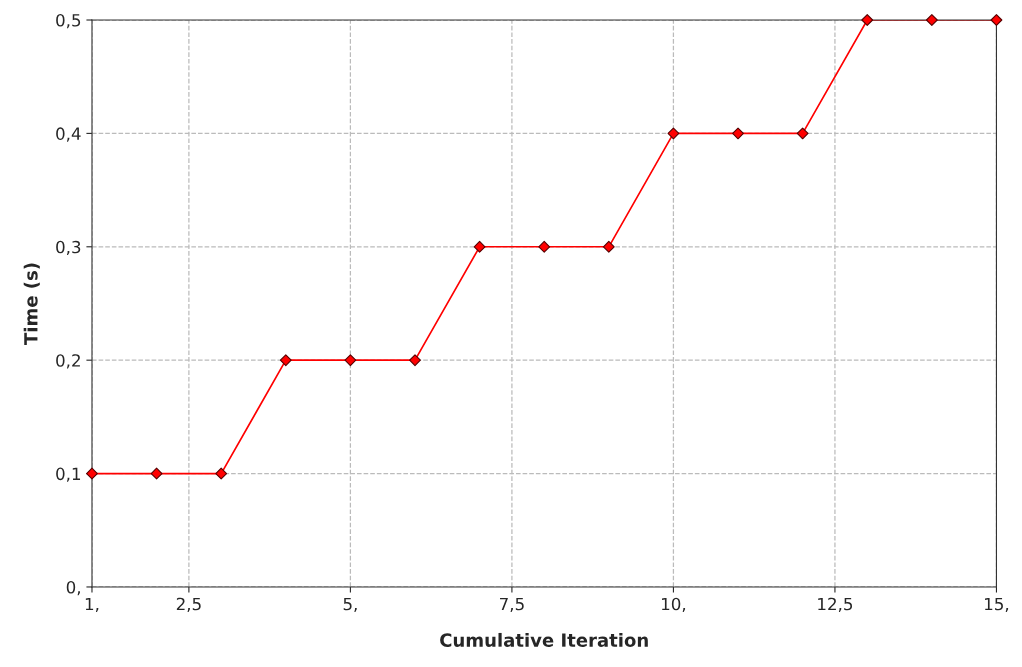  Describe the element at coordinates (68, 134) in the screenshot. I see `y-tick-label: 0,4` at that location.